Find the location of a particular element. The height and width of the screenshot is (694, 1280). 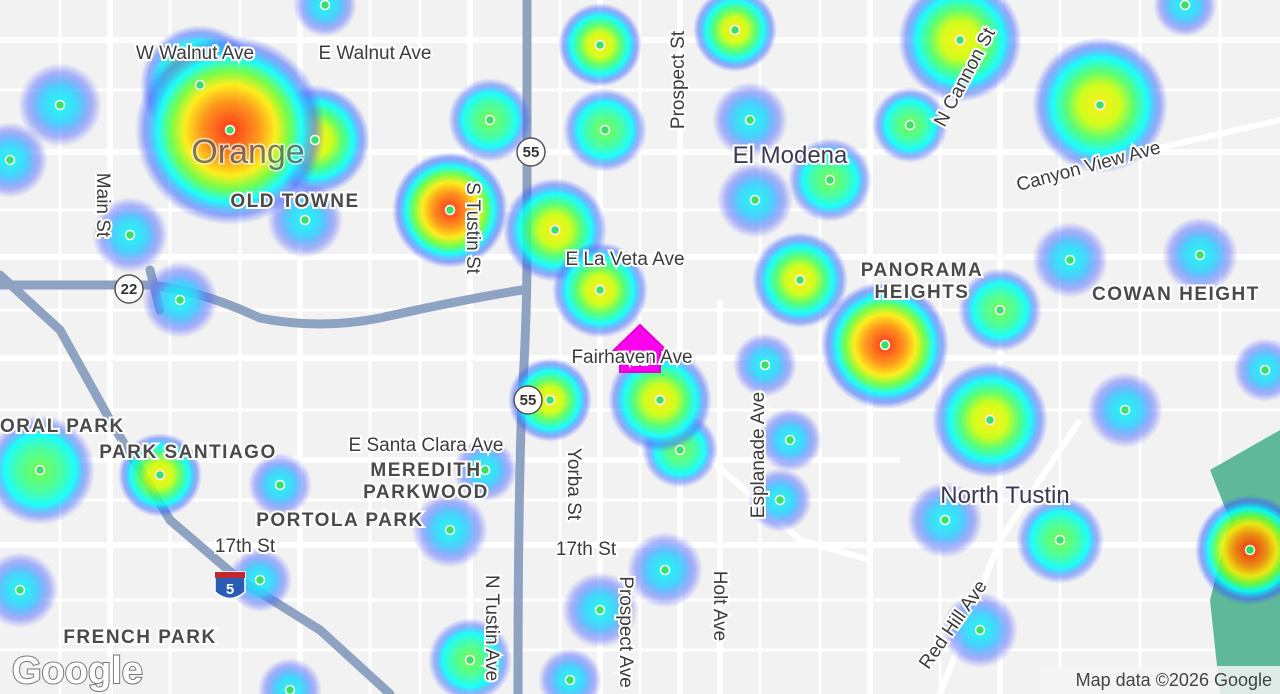

area-label: HEIGHTS is located at coordinates (922, 292).